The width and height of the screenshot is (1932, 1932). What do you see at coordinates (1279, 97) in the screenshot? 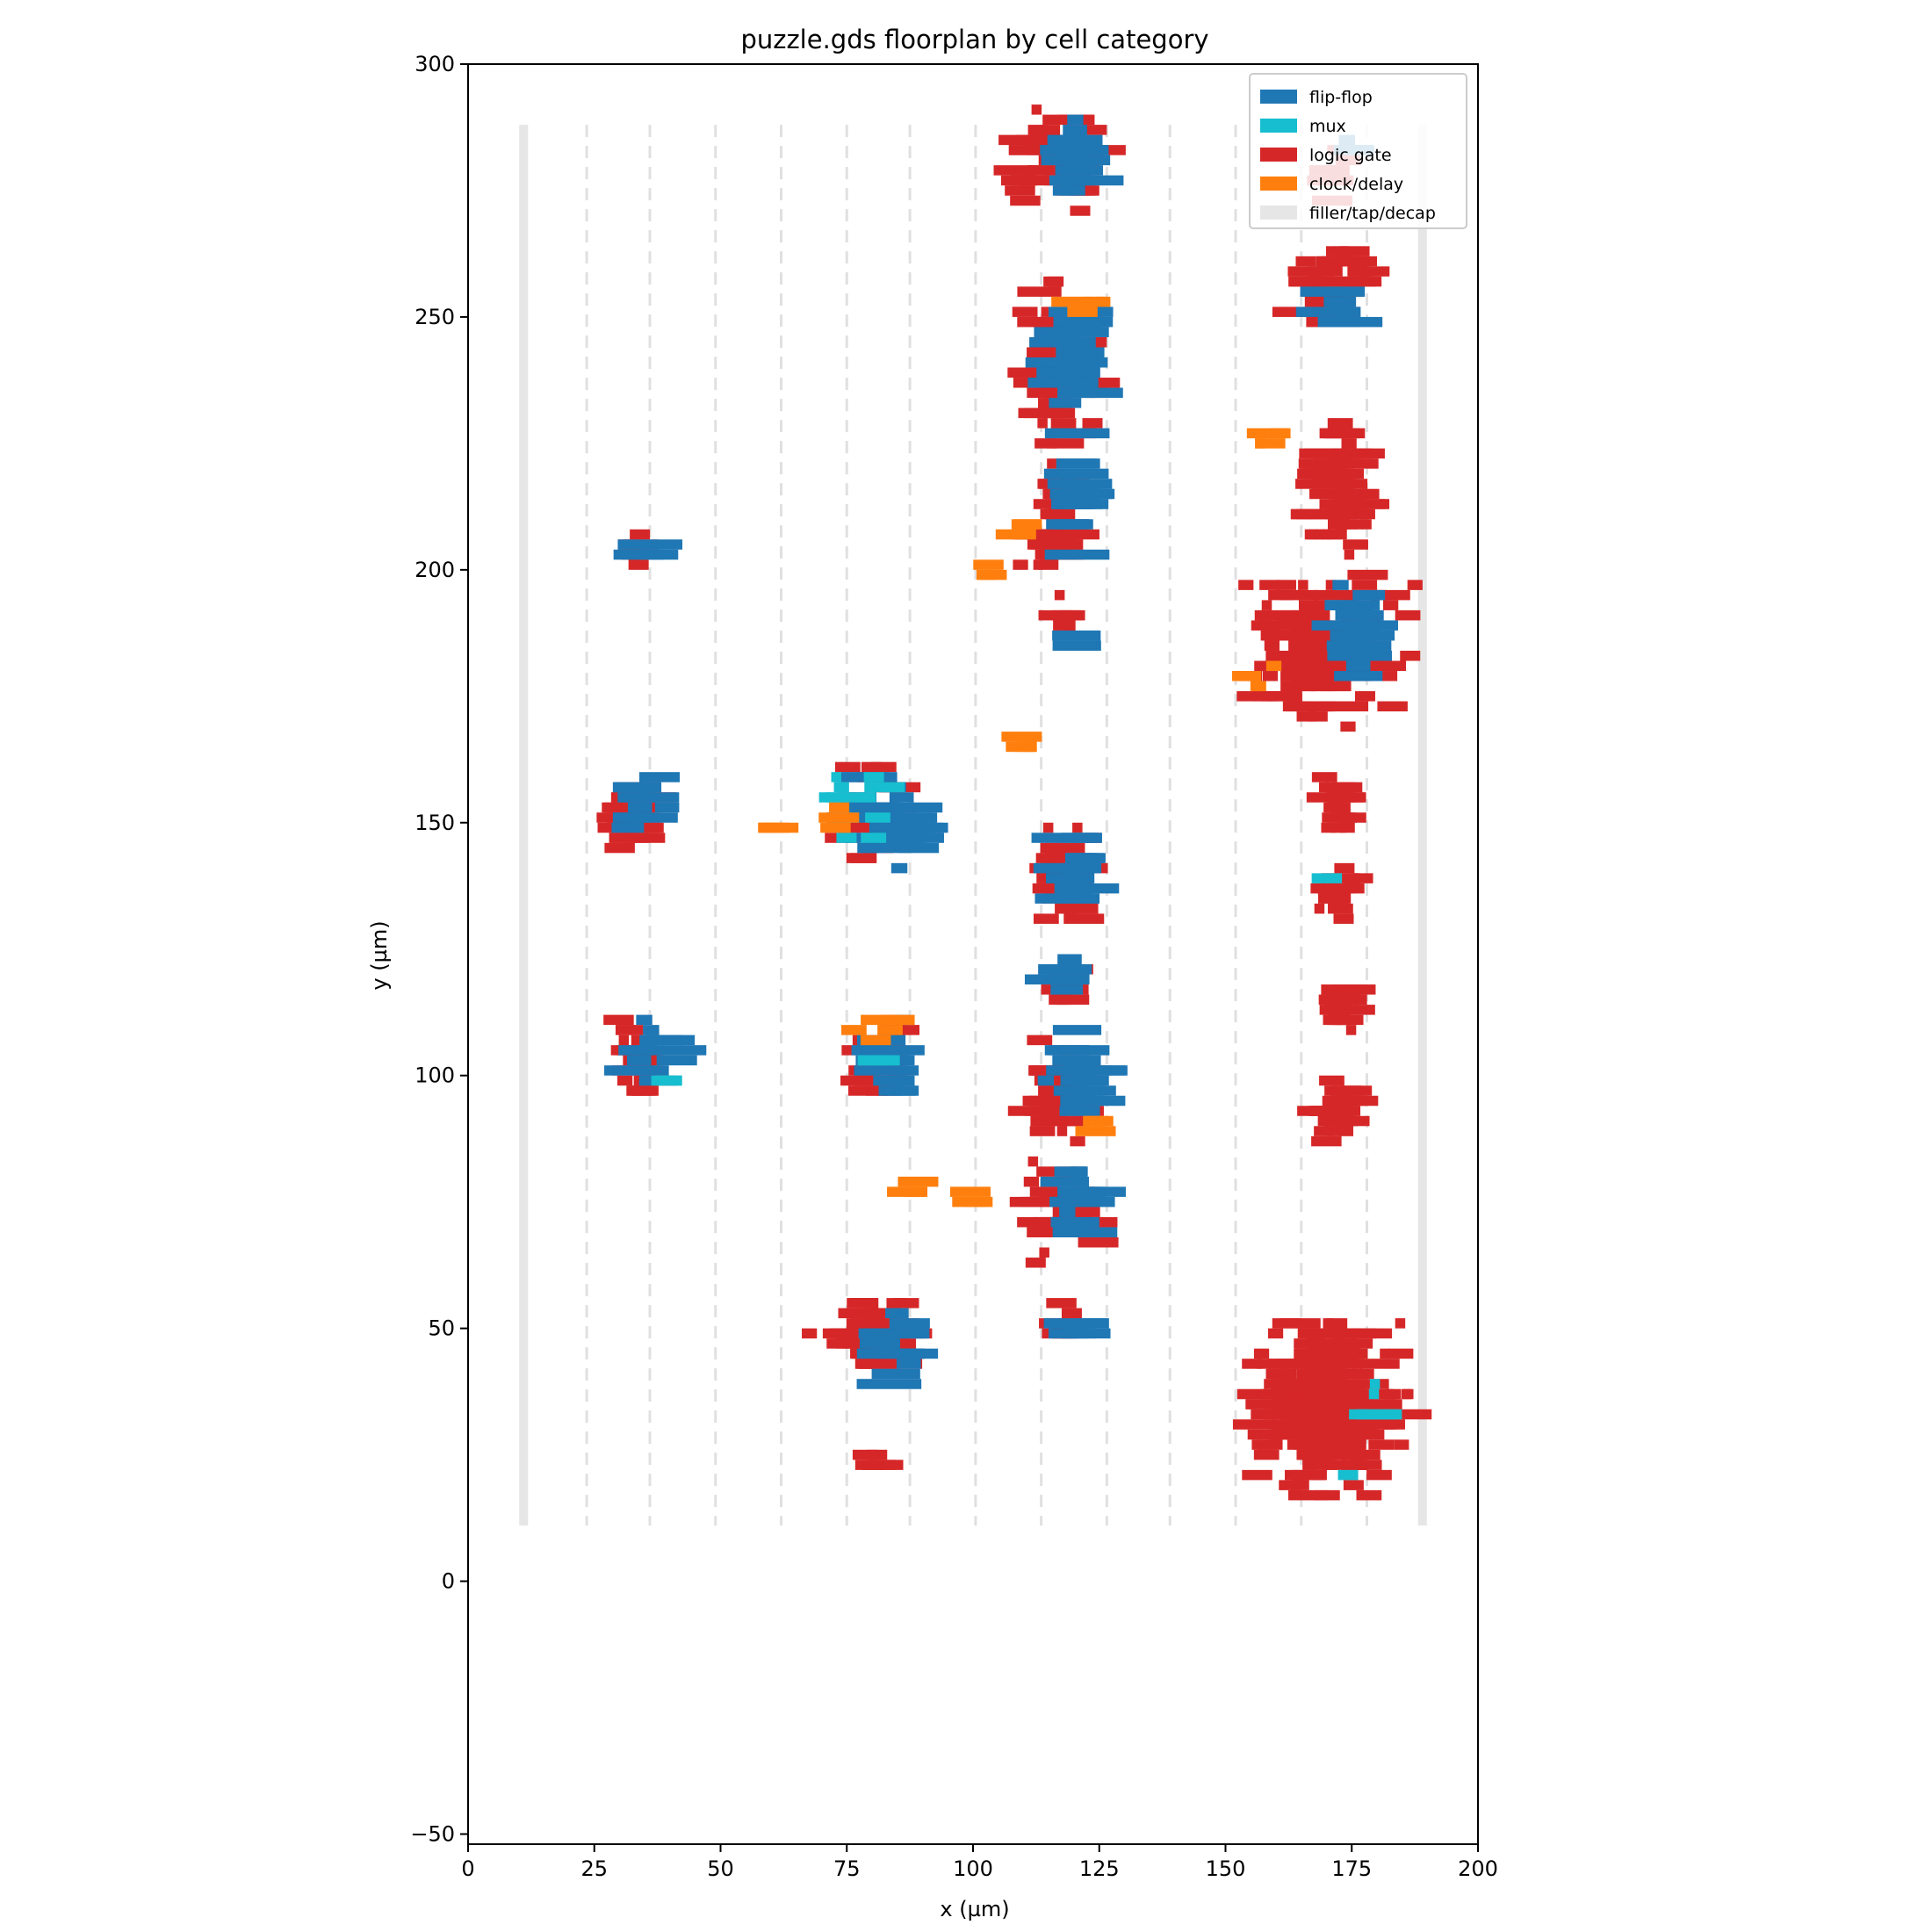
I see `legend-swatch-flip-flop` at bounding box center [1279, 97].